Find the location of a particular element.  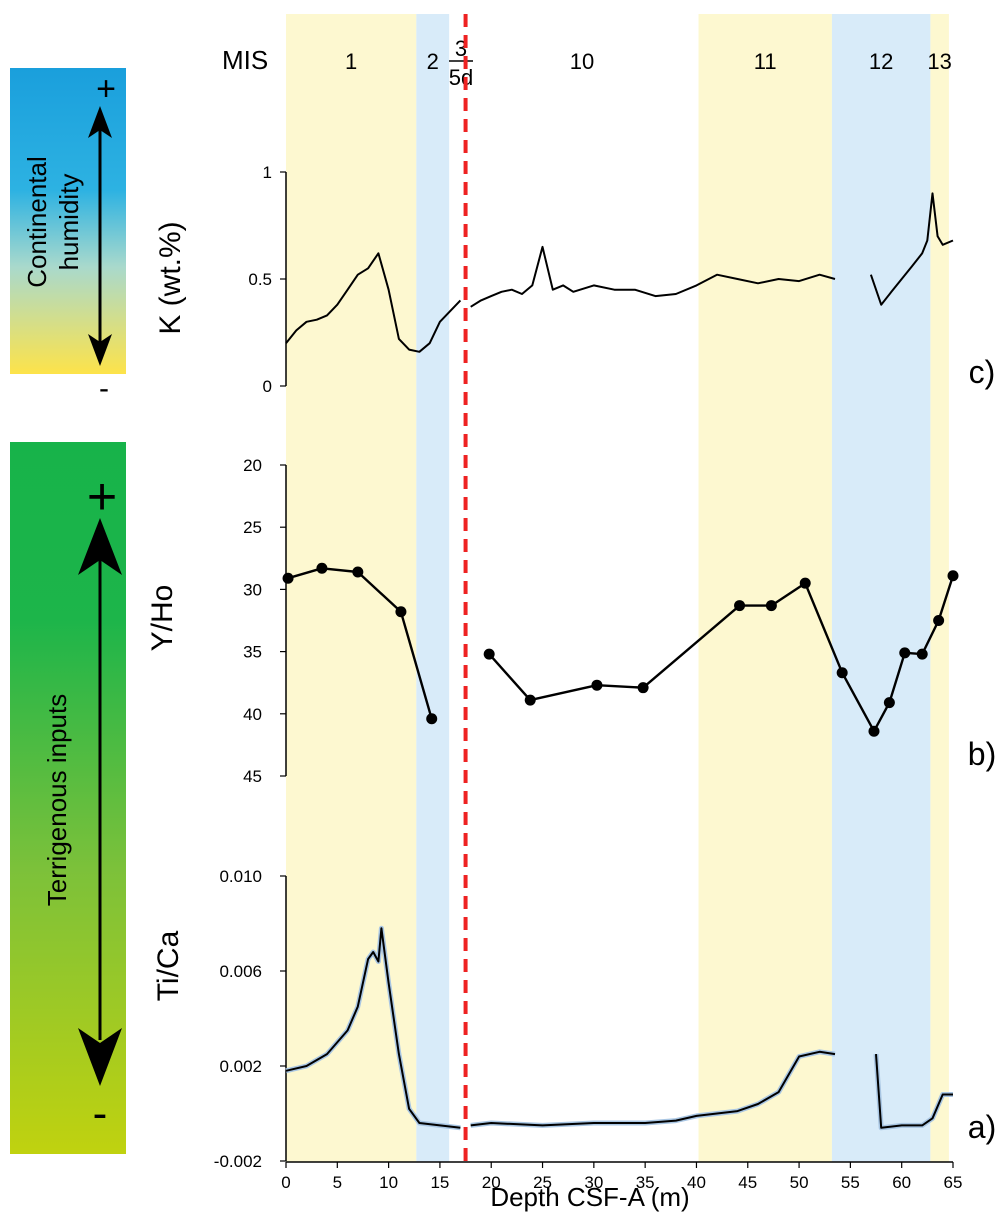

x-tick-label: 50 is located at coordinates (799, 1182).